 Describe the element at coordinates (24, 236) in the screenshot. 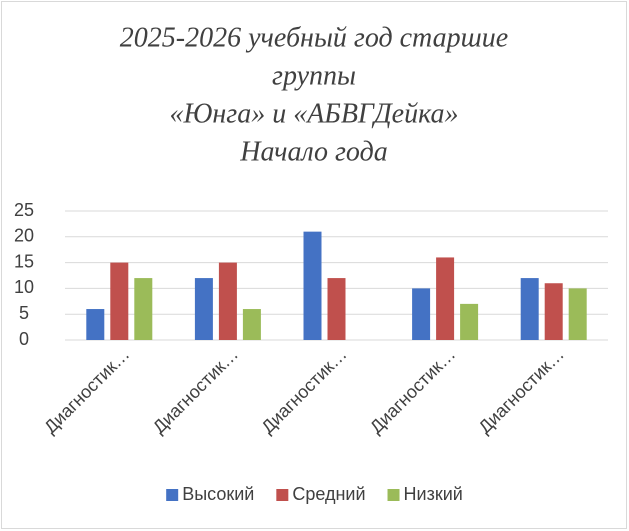

I see `y-tick-label: 20` at that location.